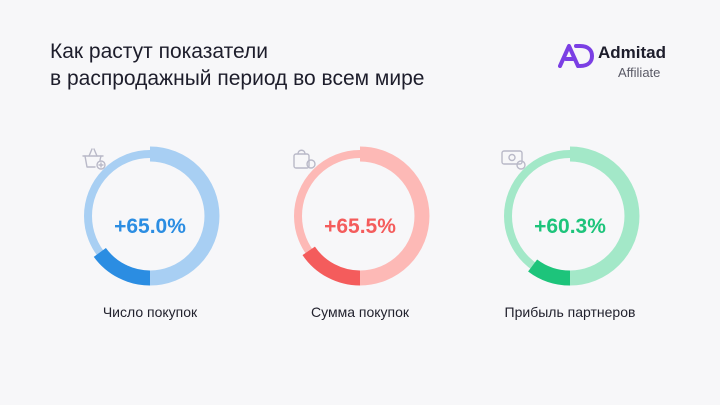 The height and width of the screenshot is (405, 720). I want to click on brand-name: Admitad, so click(632, 52).